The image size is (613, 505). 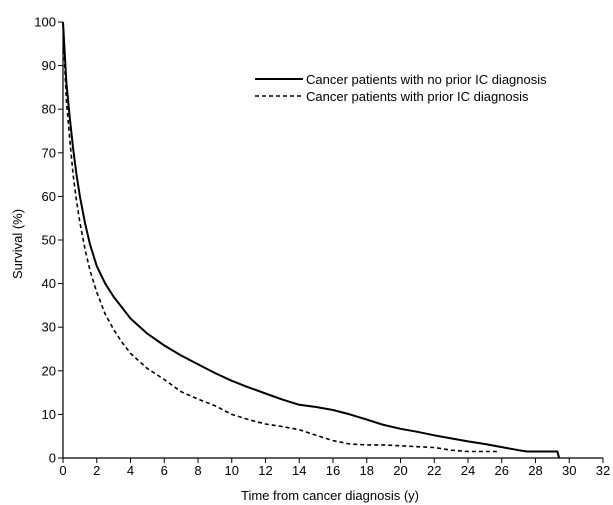 I want to click on y-tick-label: 90, so click(x=49, y=65).